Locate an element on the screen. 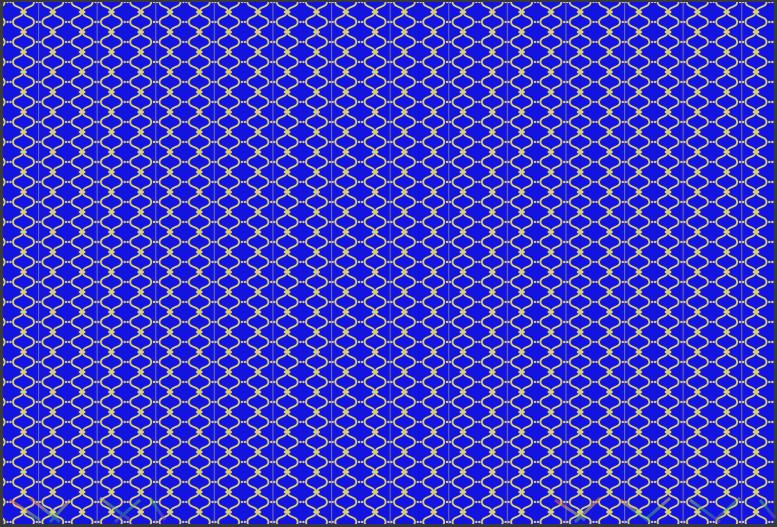  bottom-right-artifact is located at coordinates (665, 510).